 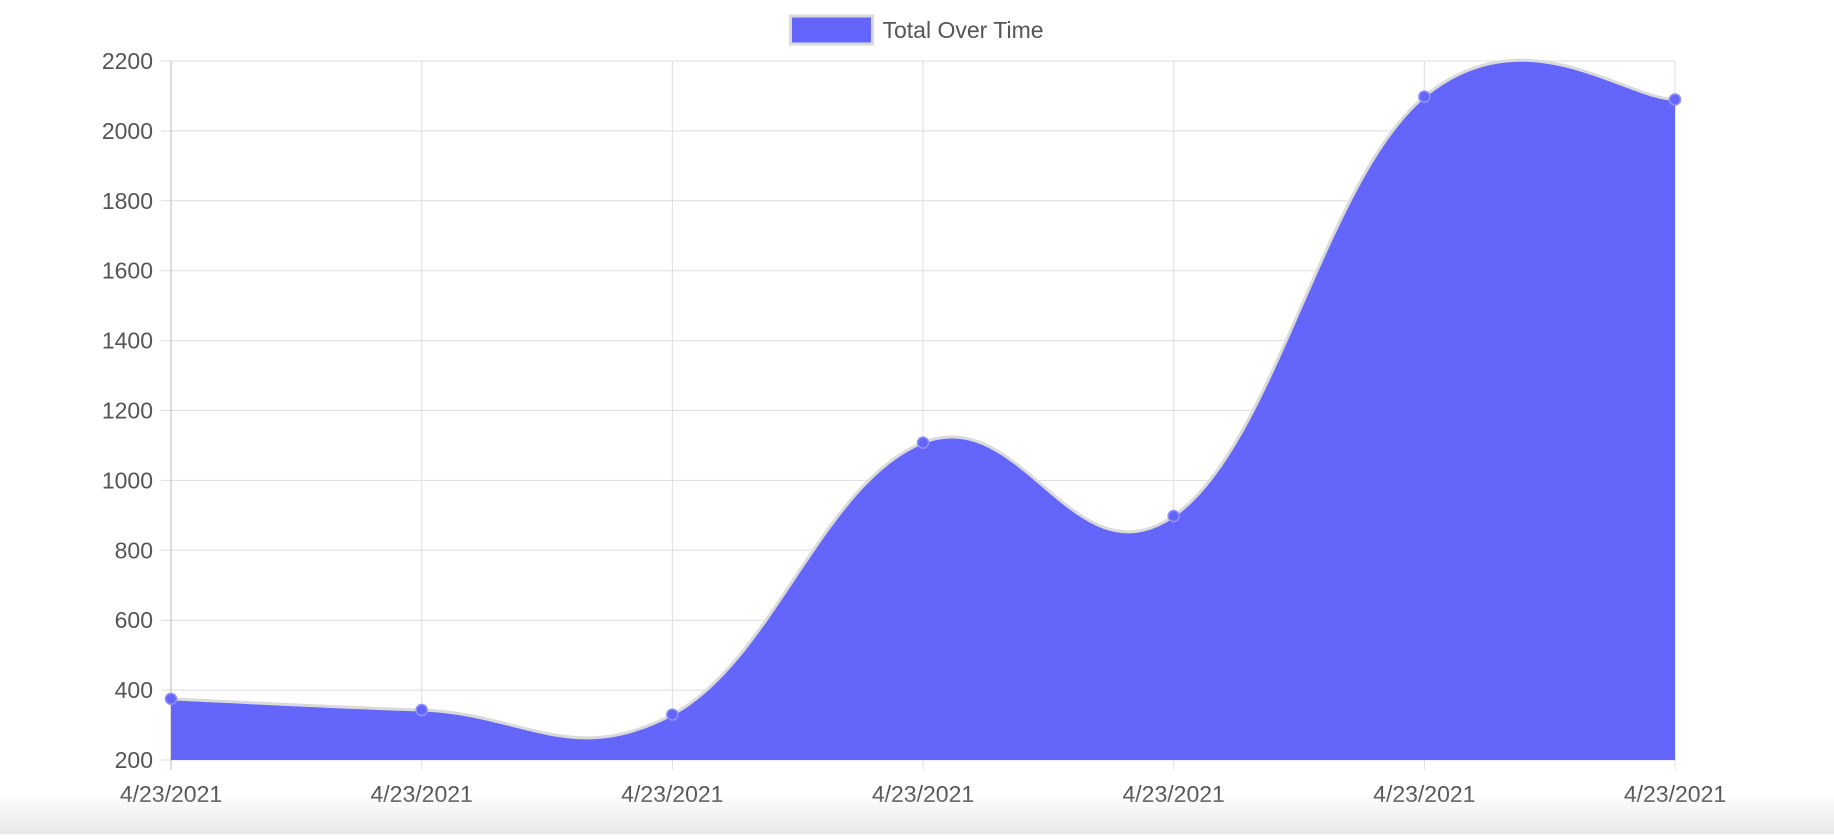 I want to click on y-tick-label: 600, so click(x=134, y=620).